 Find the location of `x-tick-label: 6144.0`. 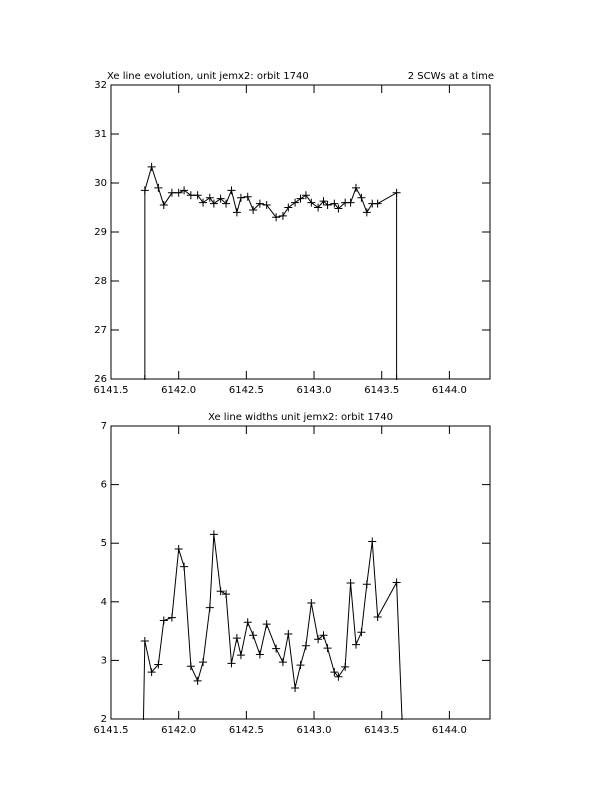

x-tick-label: 6144.0 is located at coordinates (449, 730).